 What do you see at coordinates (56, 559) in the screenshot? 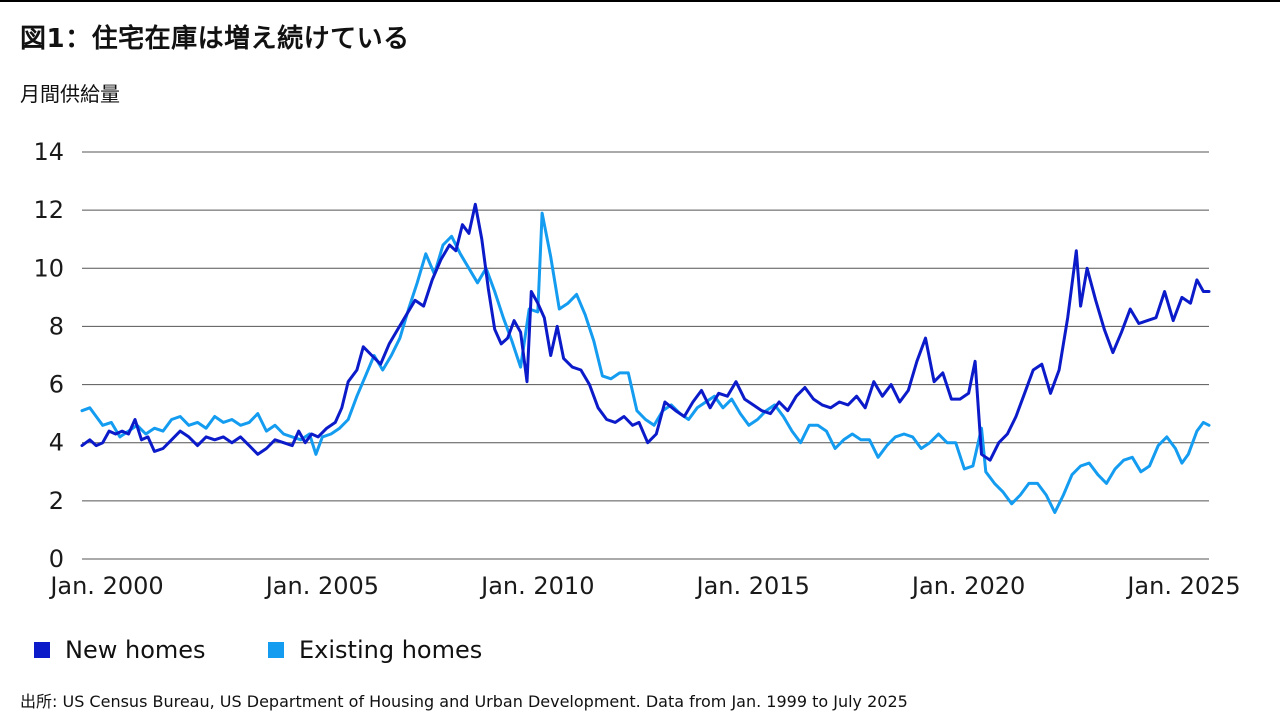
I see `y-tick-0: 0` at bounding box center [56, 559].